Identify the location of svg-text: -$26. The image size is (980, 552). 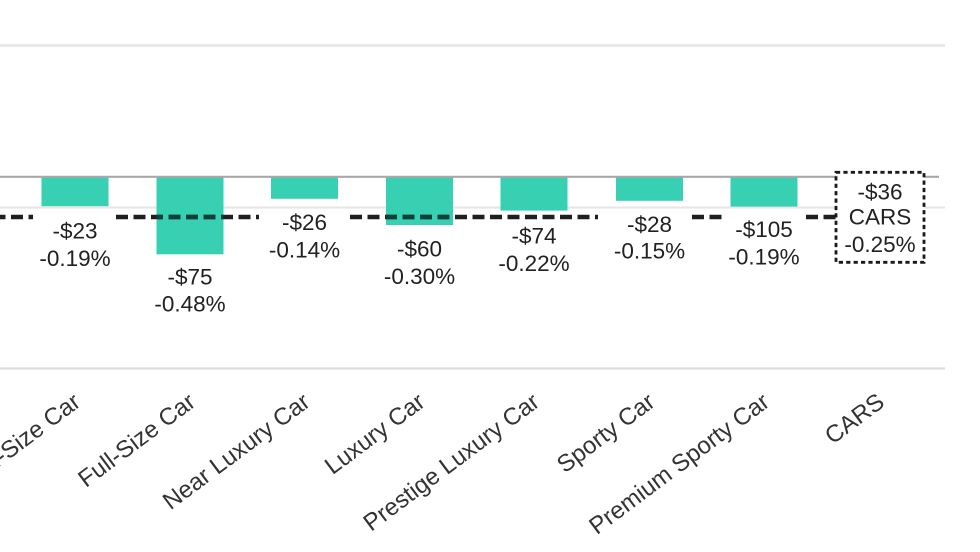
(304, 222).